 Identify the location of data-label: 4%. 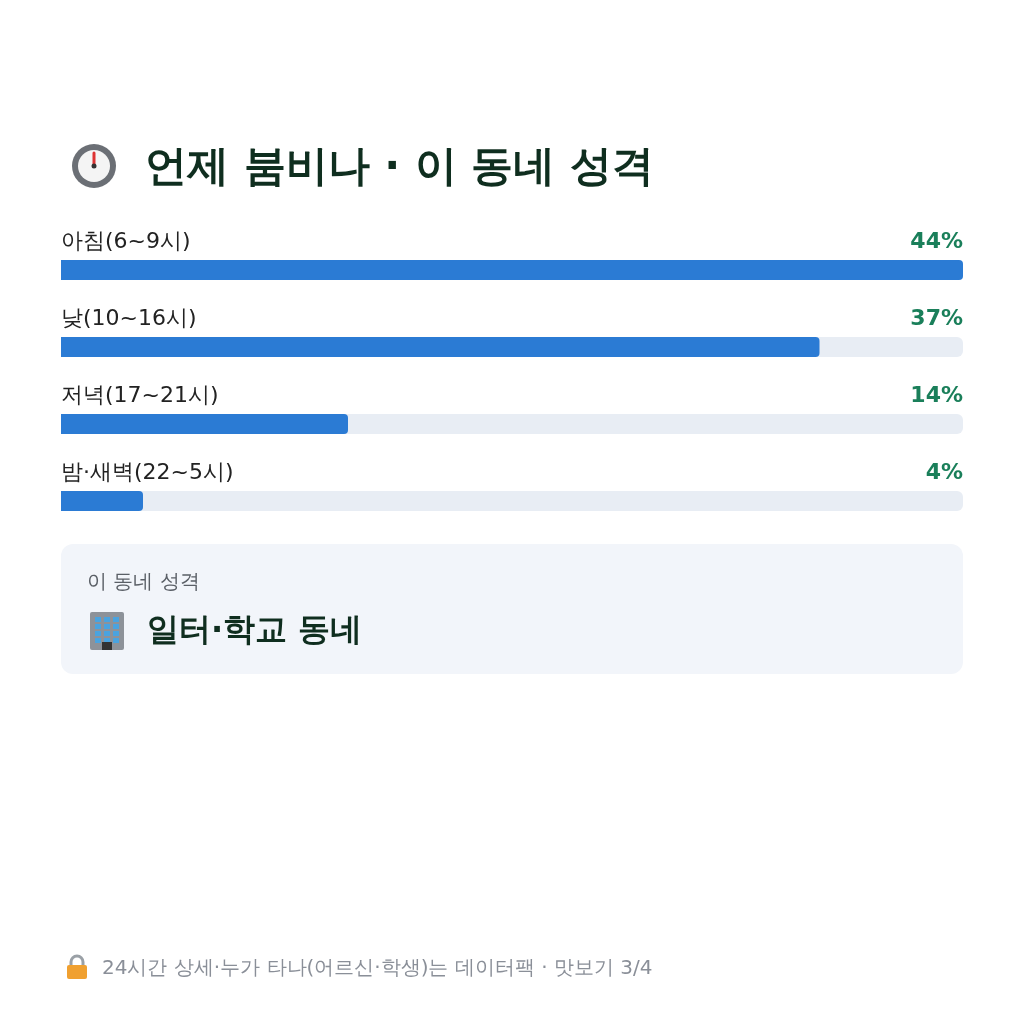
(944, 471).